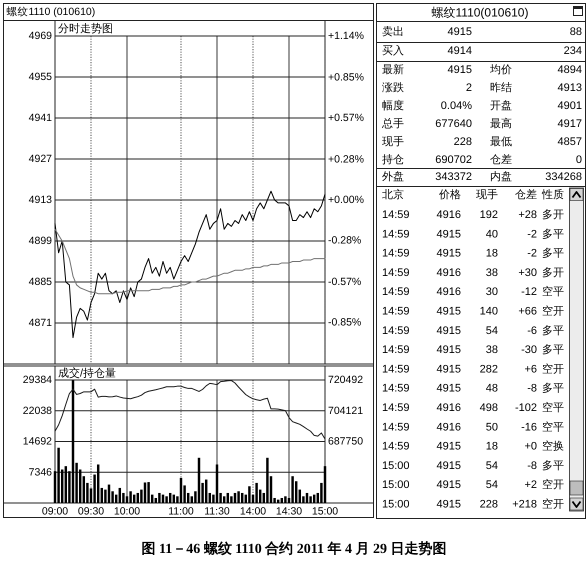  What do you see at coordinates (501, 142) in the screenshot?
I see `text: 最低` at bounding box center [501, 142].